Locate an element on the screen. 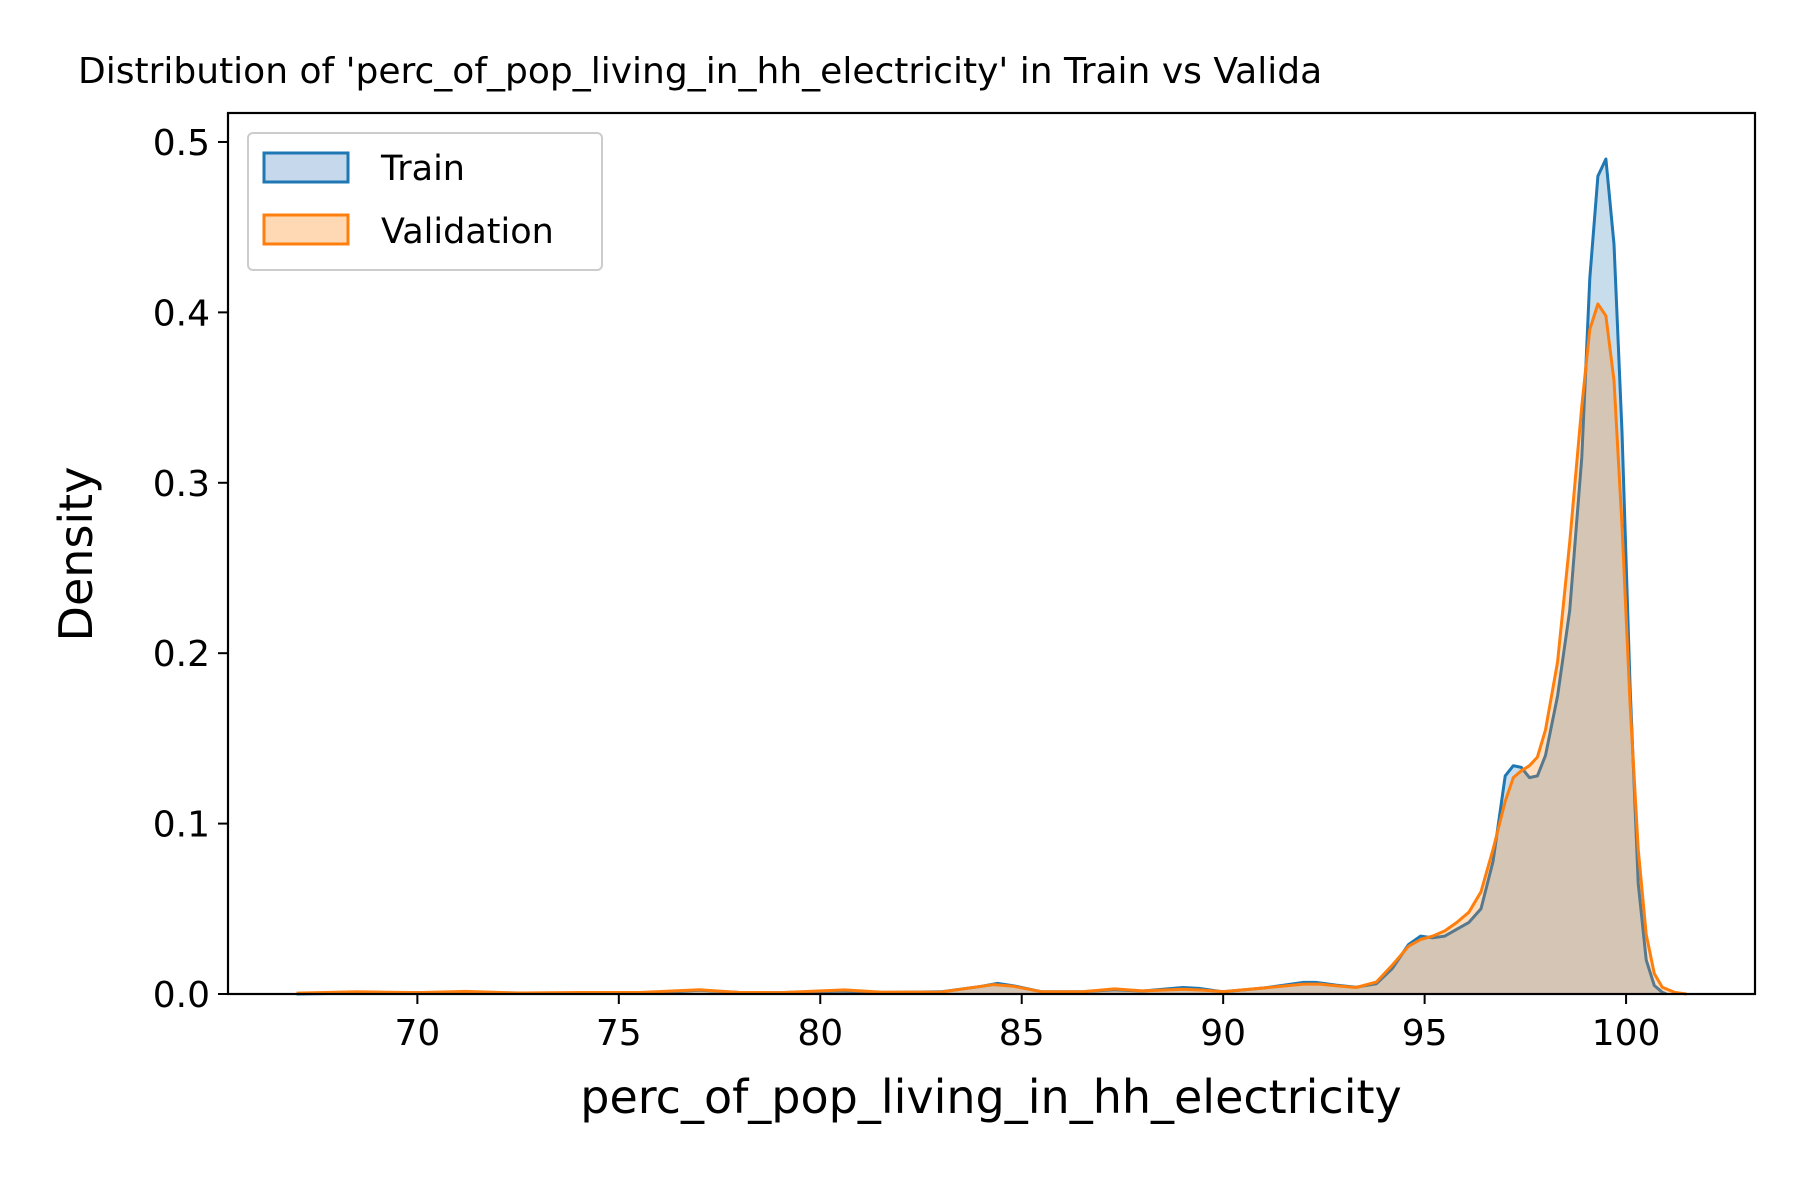 This screenshot has width=1800, height=1200. y-tick-label: 0.3 is located at coordinates (181, 484).